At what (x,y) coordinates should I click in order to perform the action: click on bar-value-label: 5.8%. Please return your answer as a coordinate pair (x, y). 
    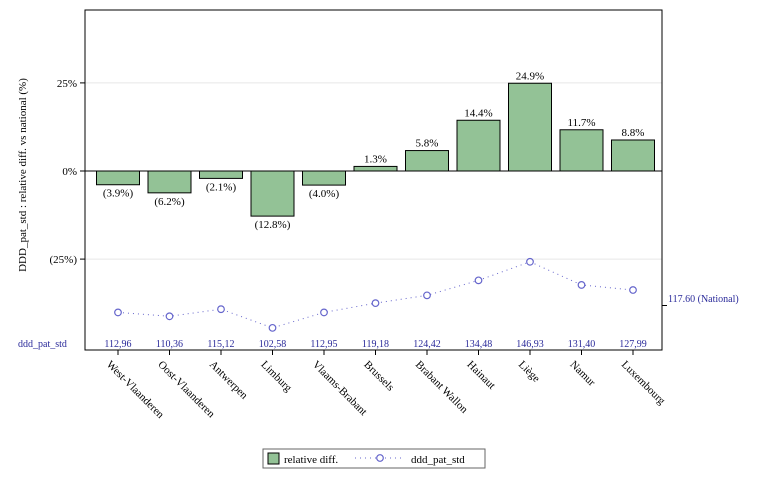
    Looking at the image, I should click on (427, 144).